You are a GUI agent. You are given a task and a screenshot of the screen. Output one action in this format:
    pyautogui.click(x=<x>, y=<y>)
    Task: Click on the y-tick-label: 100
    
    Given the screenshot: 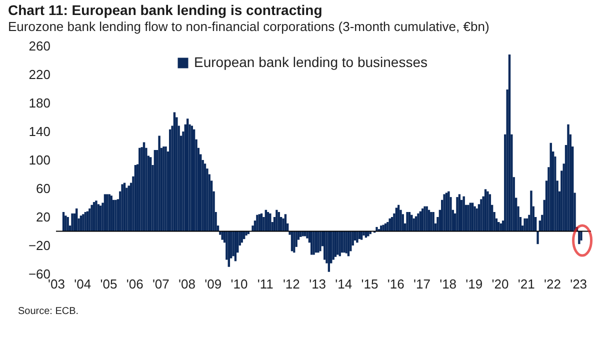 What is the action you would take?
    pyautogui.click(x=39, y=160)
    